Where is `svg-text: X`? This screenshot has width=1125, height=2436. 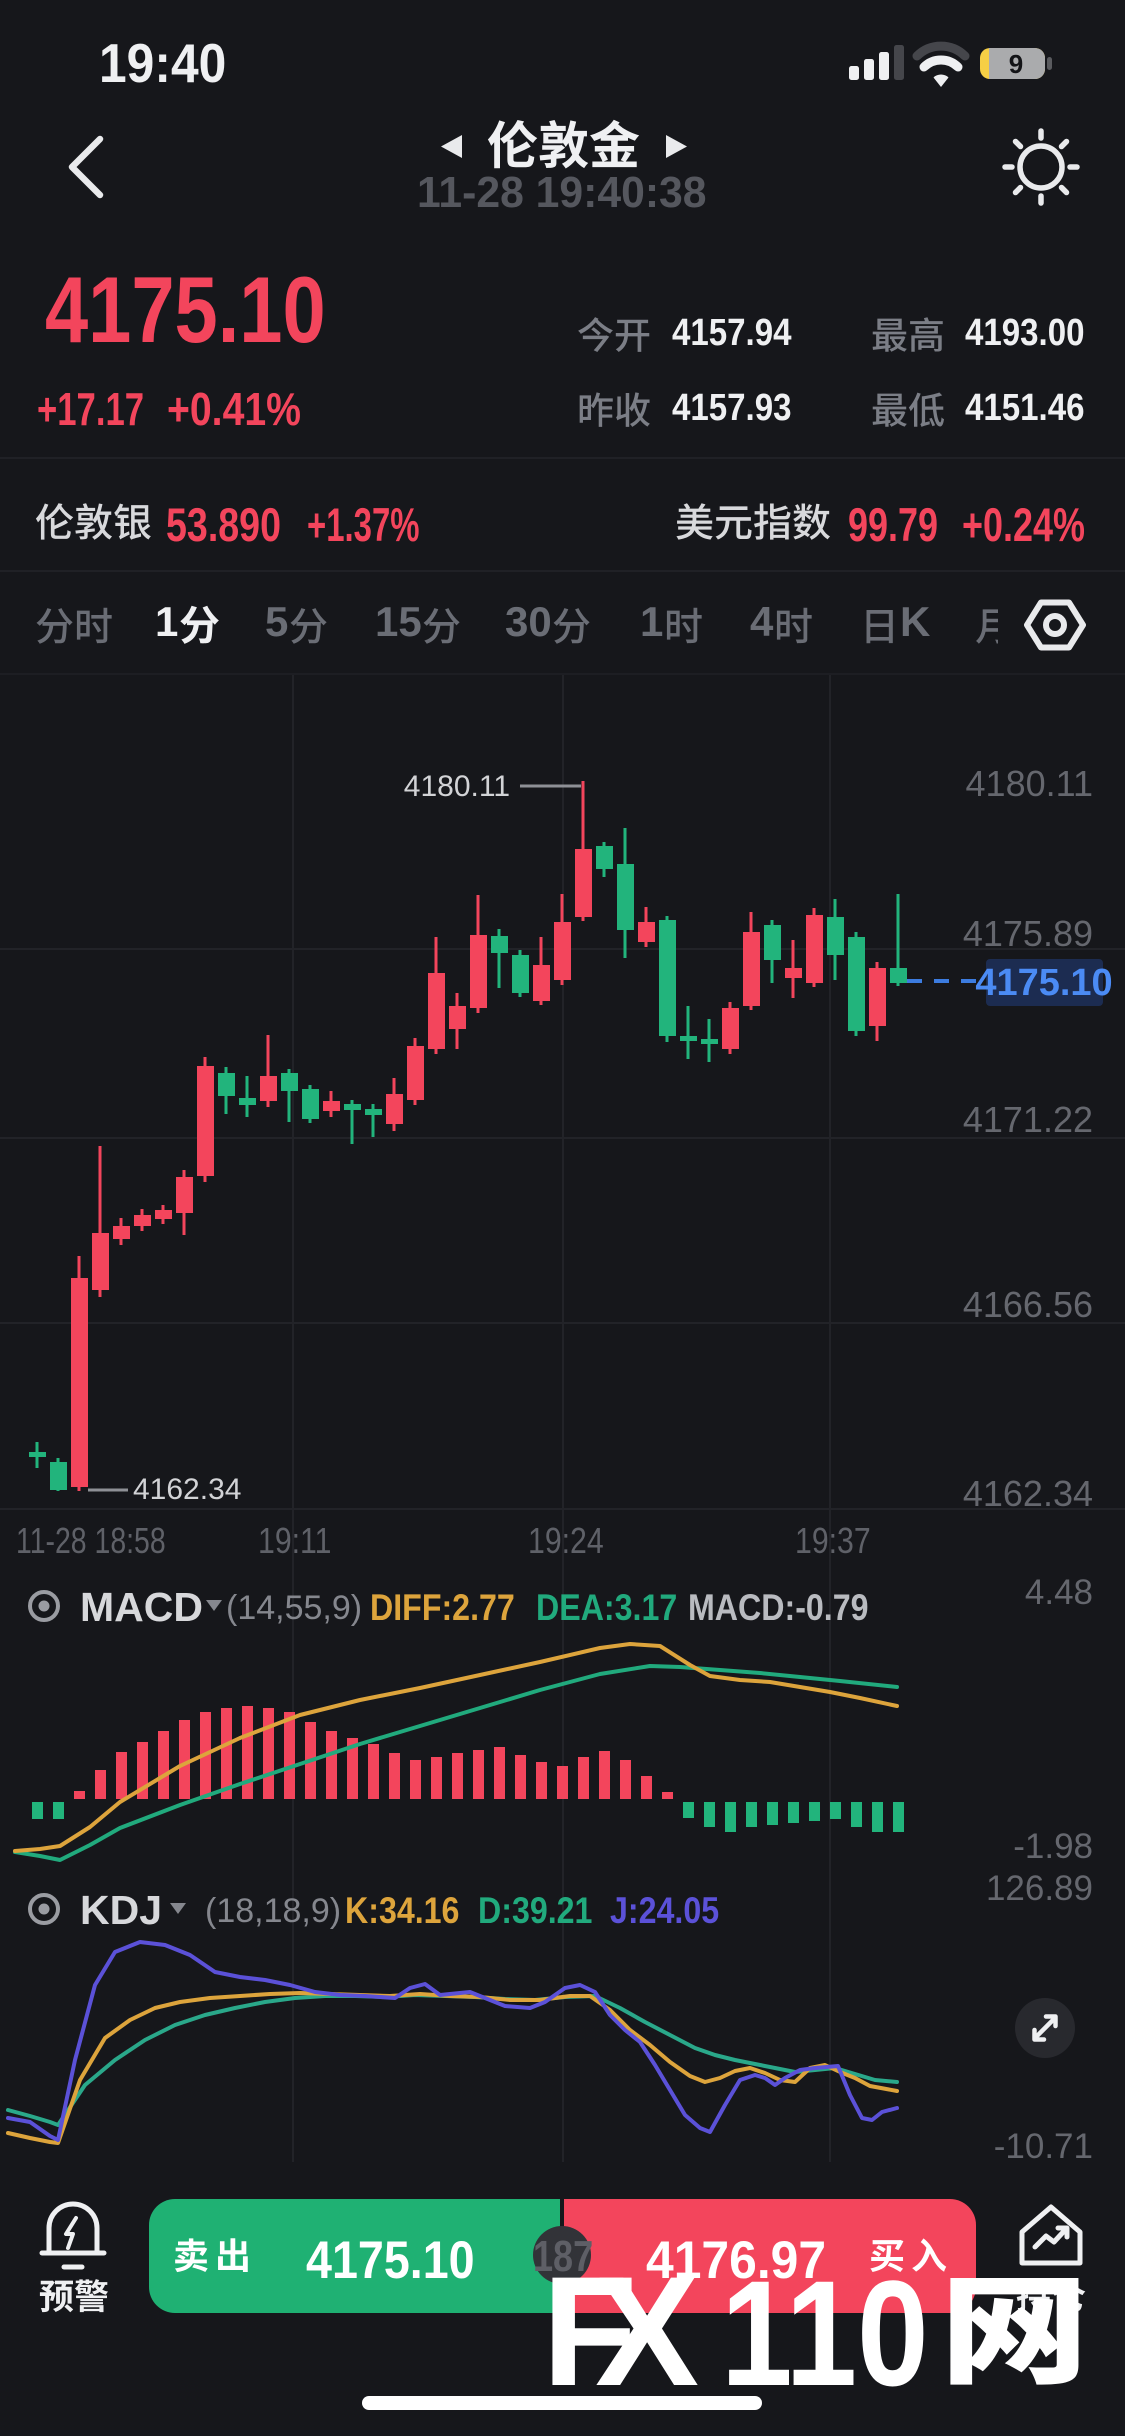 svg-text: X is located at coordinates (647, 2332).